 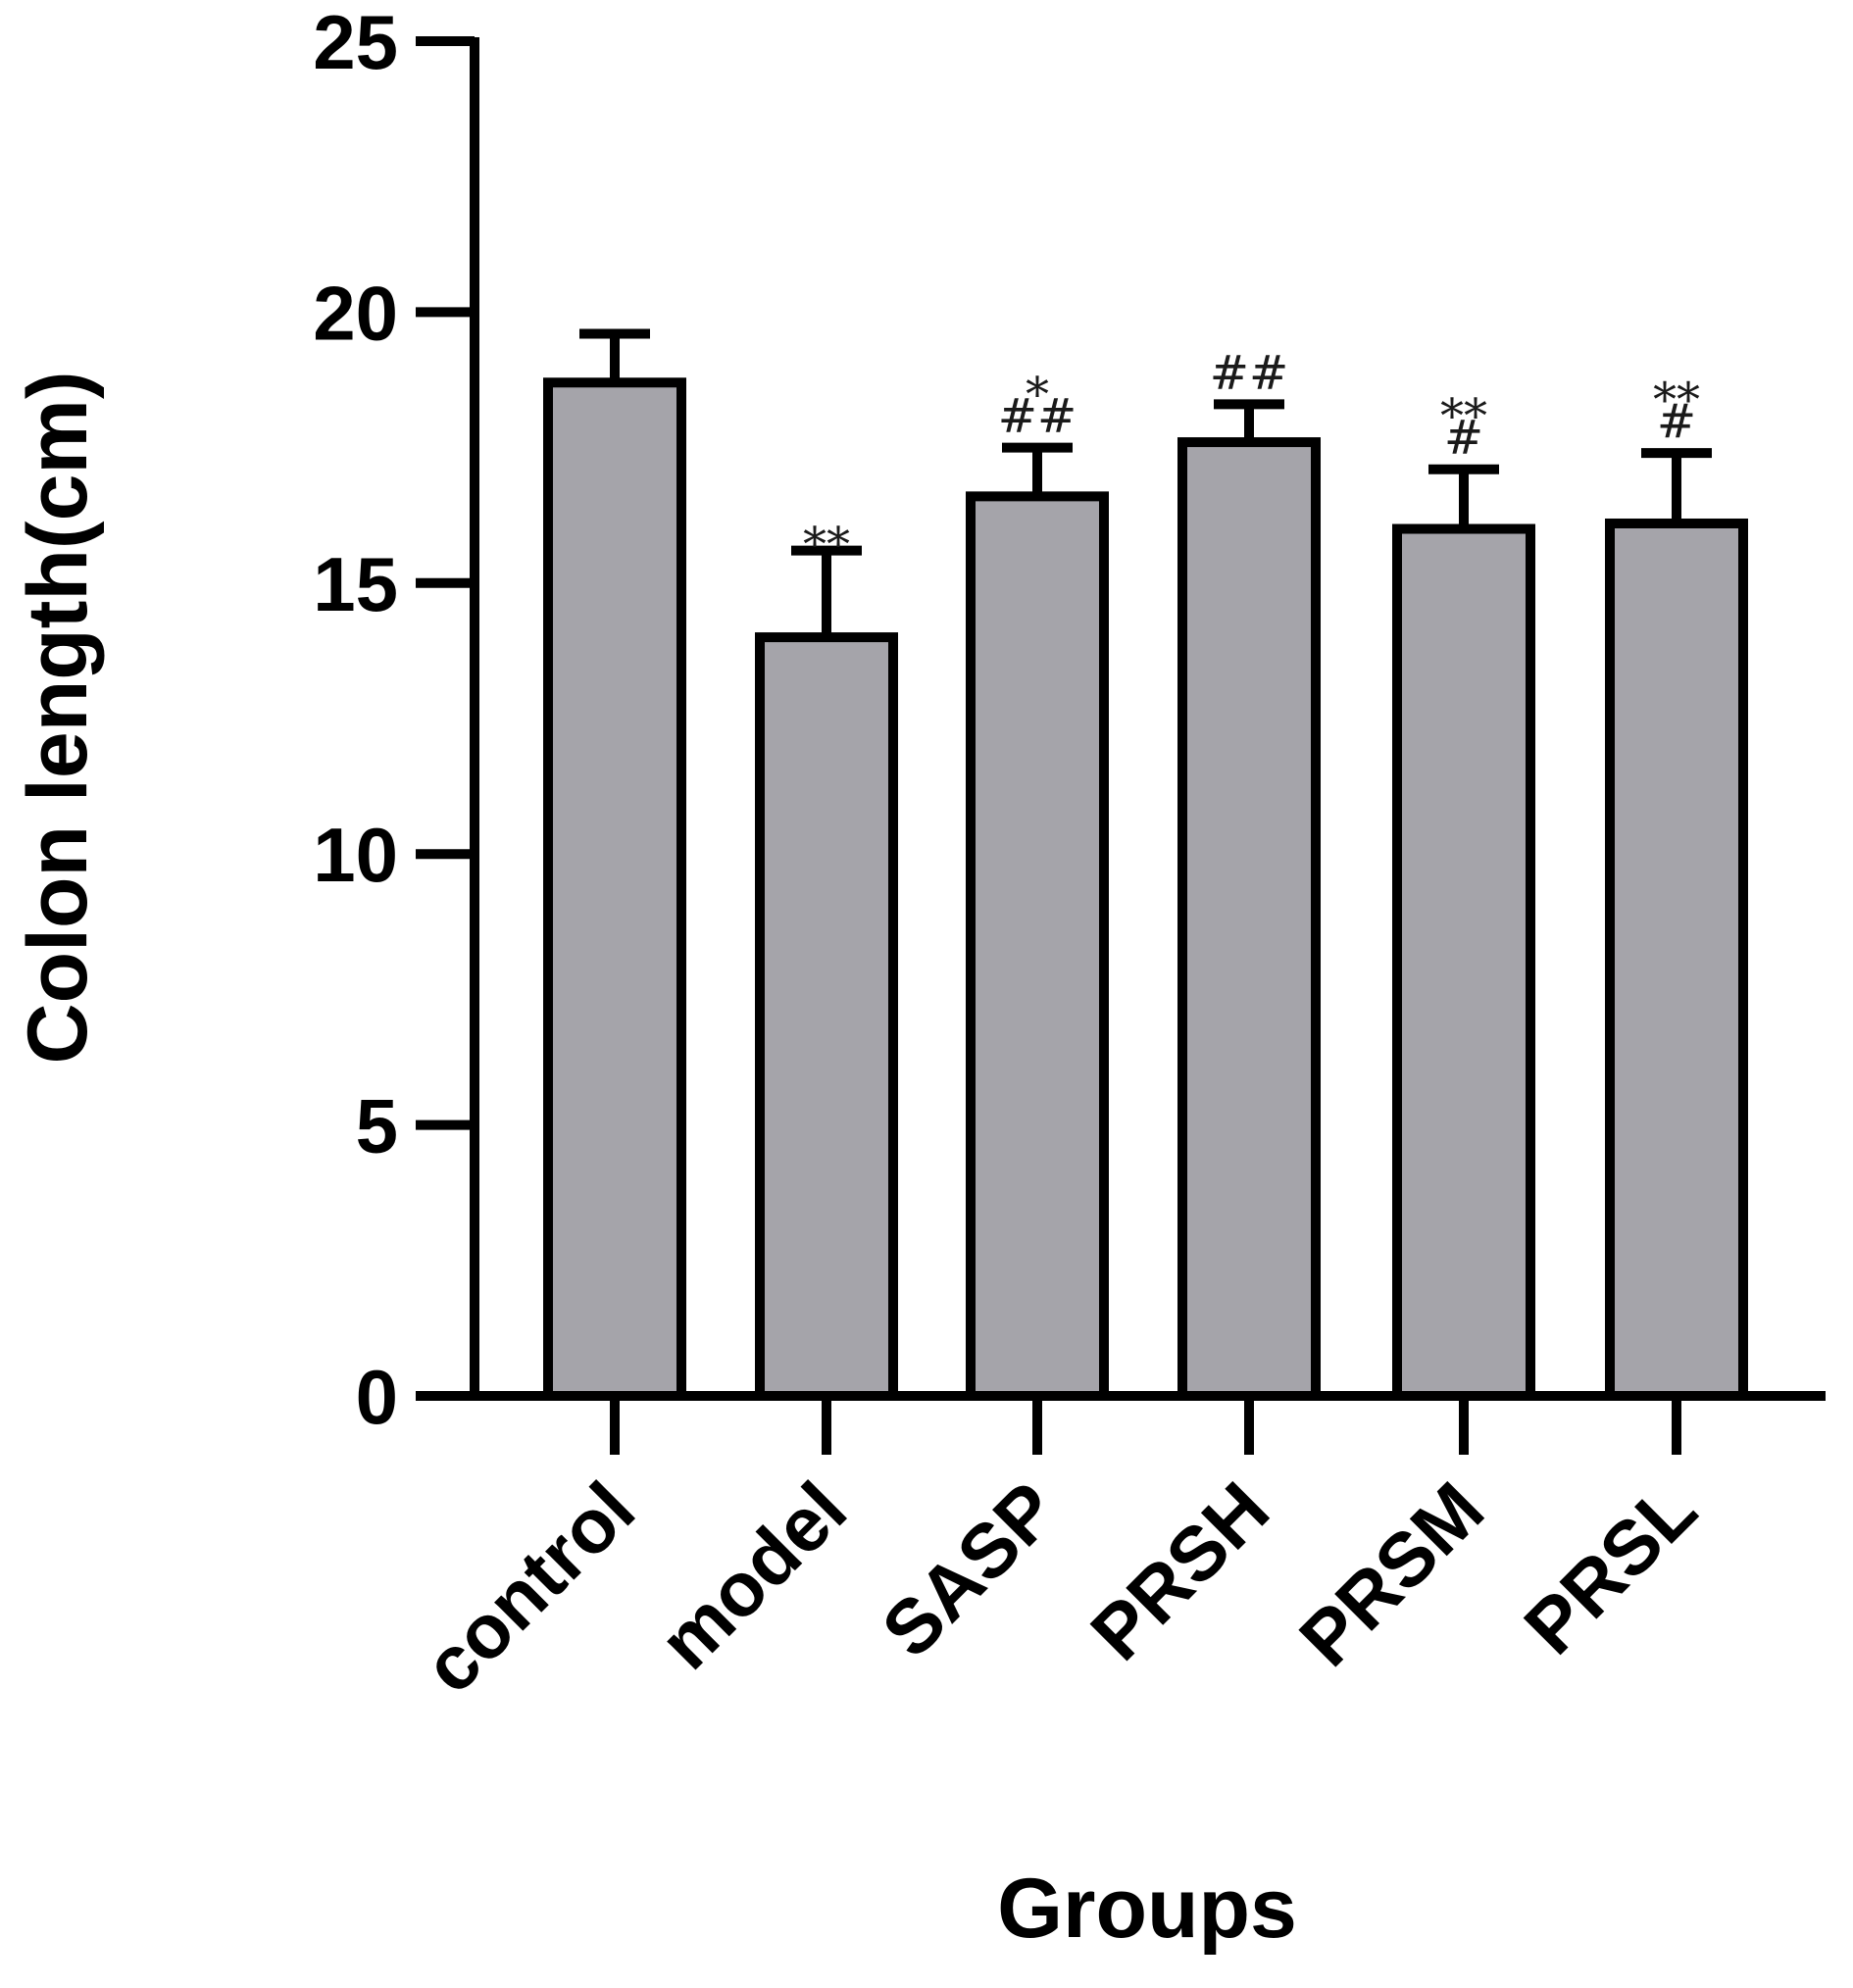 I want to click on y-tick-label-25: 25, so click(x=355, y=42).